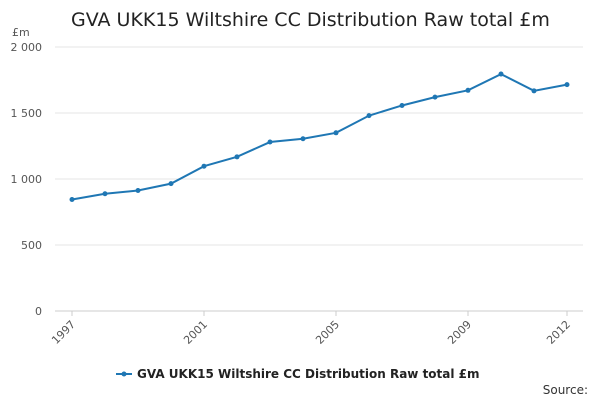  I want to click on data-point-2009, so click(468, 90).